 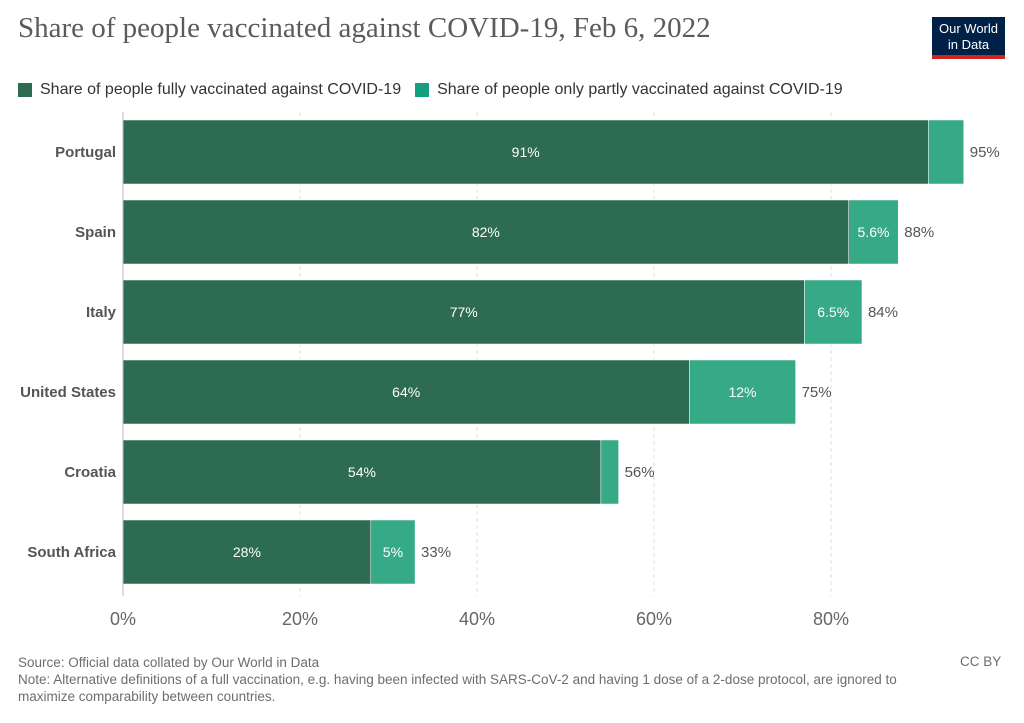 What do you see at coordinates (71, 552) in the screenshot?
I see `category-label-south-africa: South Africa` at bounding box center [71, 552].